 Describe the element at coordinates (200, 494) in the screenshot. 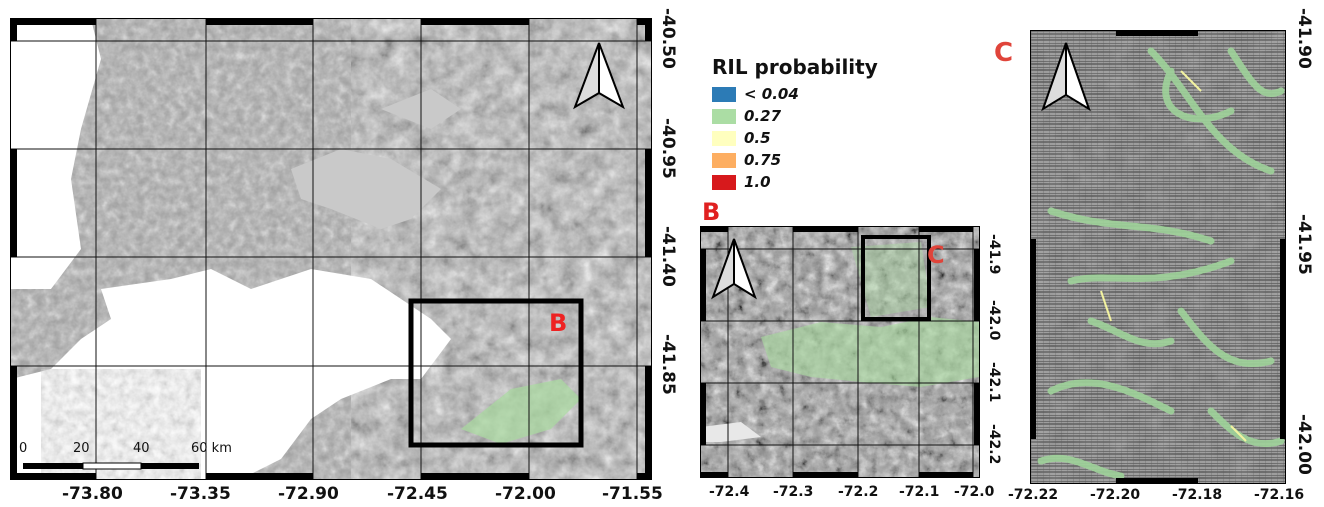

I see `panel-a-x-tick: -73.35` at that location.